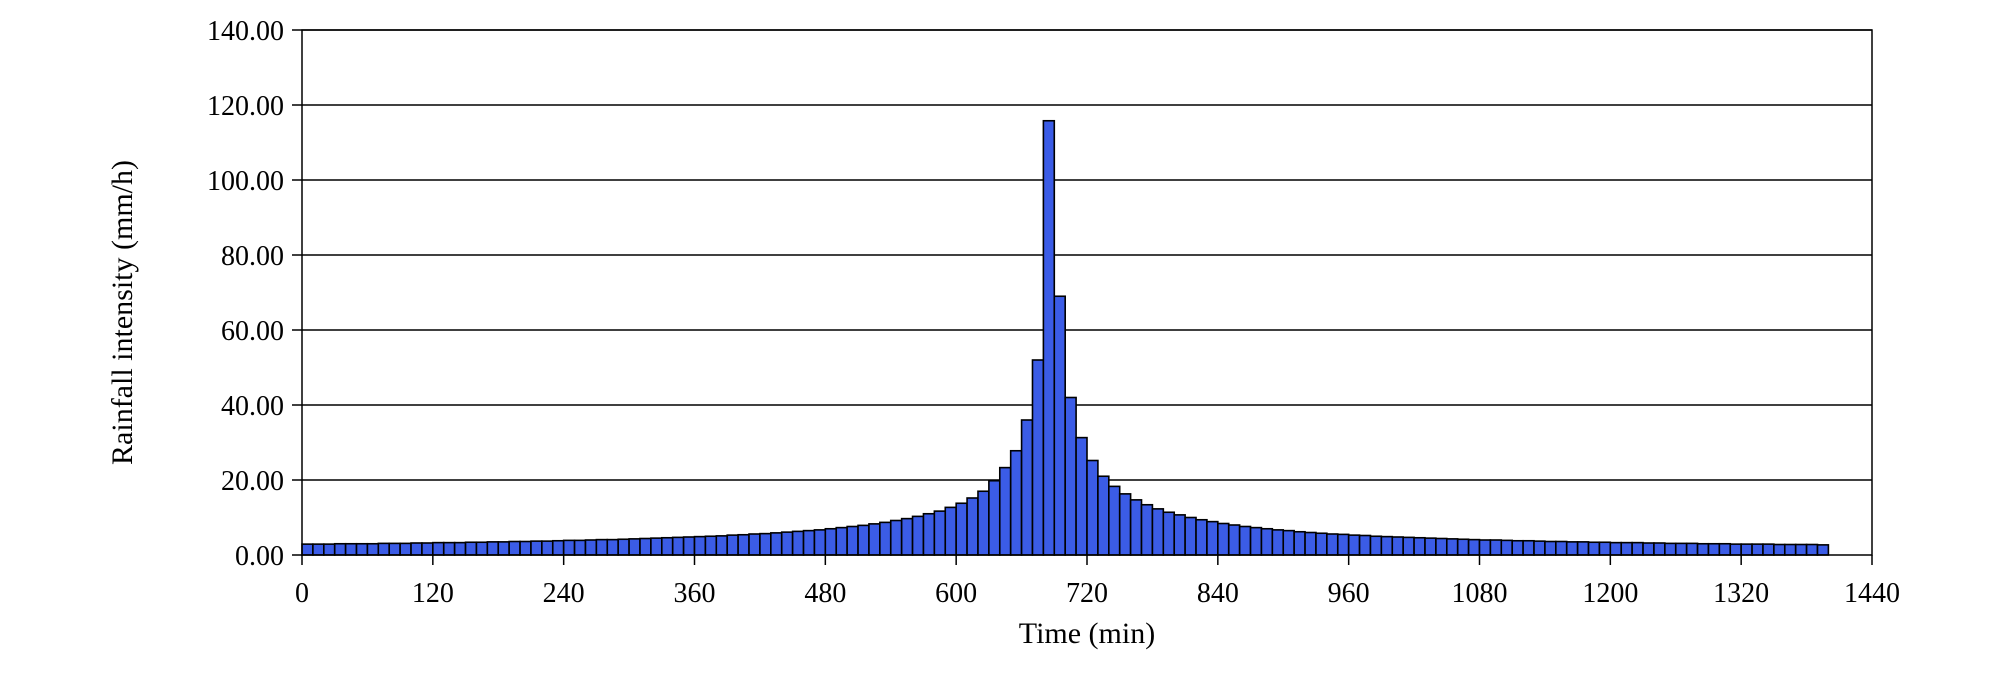 This screenshot has width=2008, height=678. What do you see at coordinates (252, 331) in the screenshot?
I see `y-tick-label: 60.00` at bounding box center [252, 331].